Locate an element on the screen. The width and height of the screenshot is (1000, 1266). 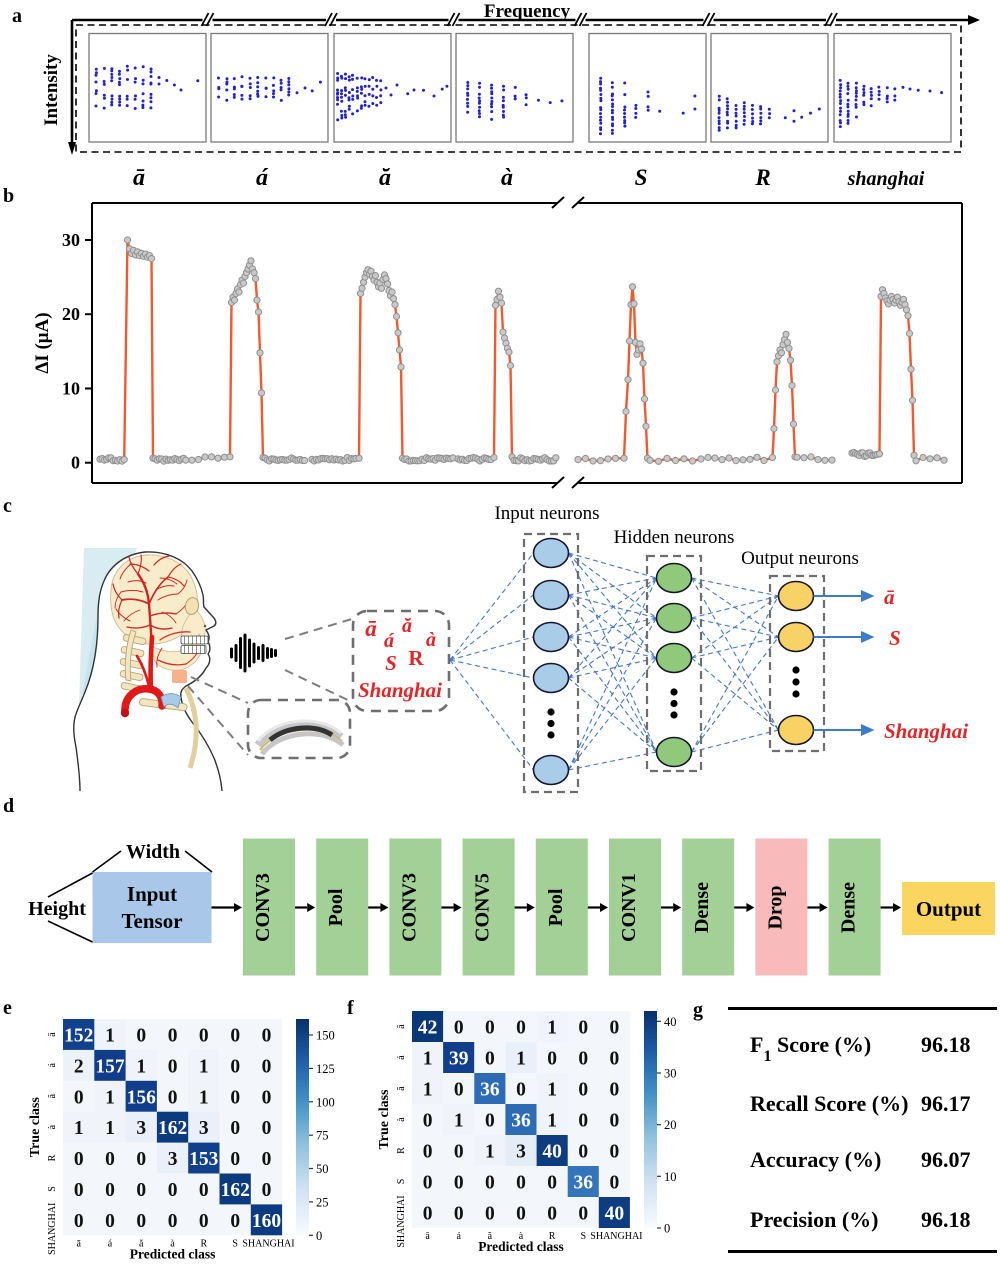
svg-text: 40 is located at coordinates (552, 1152).